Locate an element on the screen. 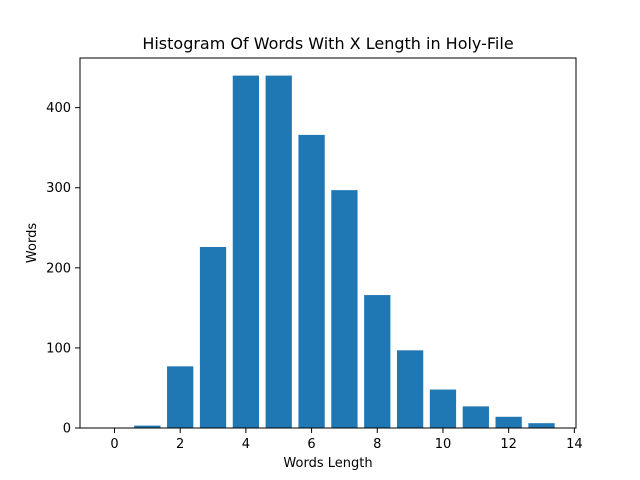 Image resolution: width=640 pixels, height=480 pixels. x-tick-label: 10 is located at coordinates (443, 444).